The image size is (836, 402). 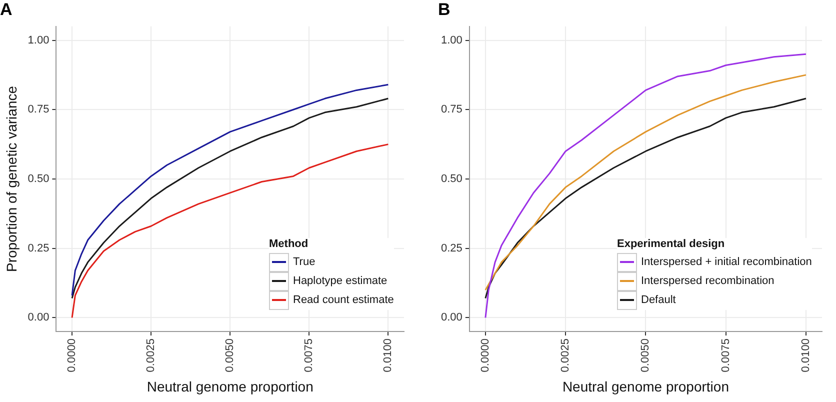 What do you see at coordinates (658, 300) in the screenshot?
I see `legend-label: Default` at bounding box center [658, 300].